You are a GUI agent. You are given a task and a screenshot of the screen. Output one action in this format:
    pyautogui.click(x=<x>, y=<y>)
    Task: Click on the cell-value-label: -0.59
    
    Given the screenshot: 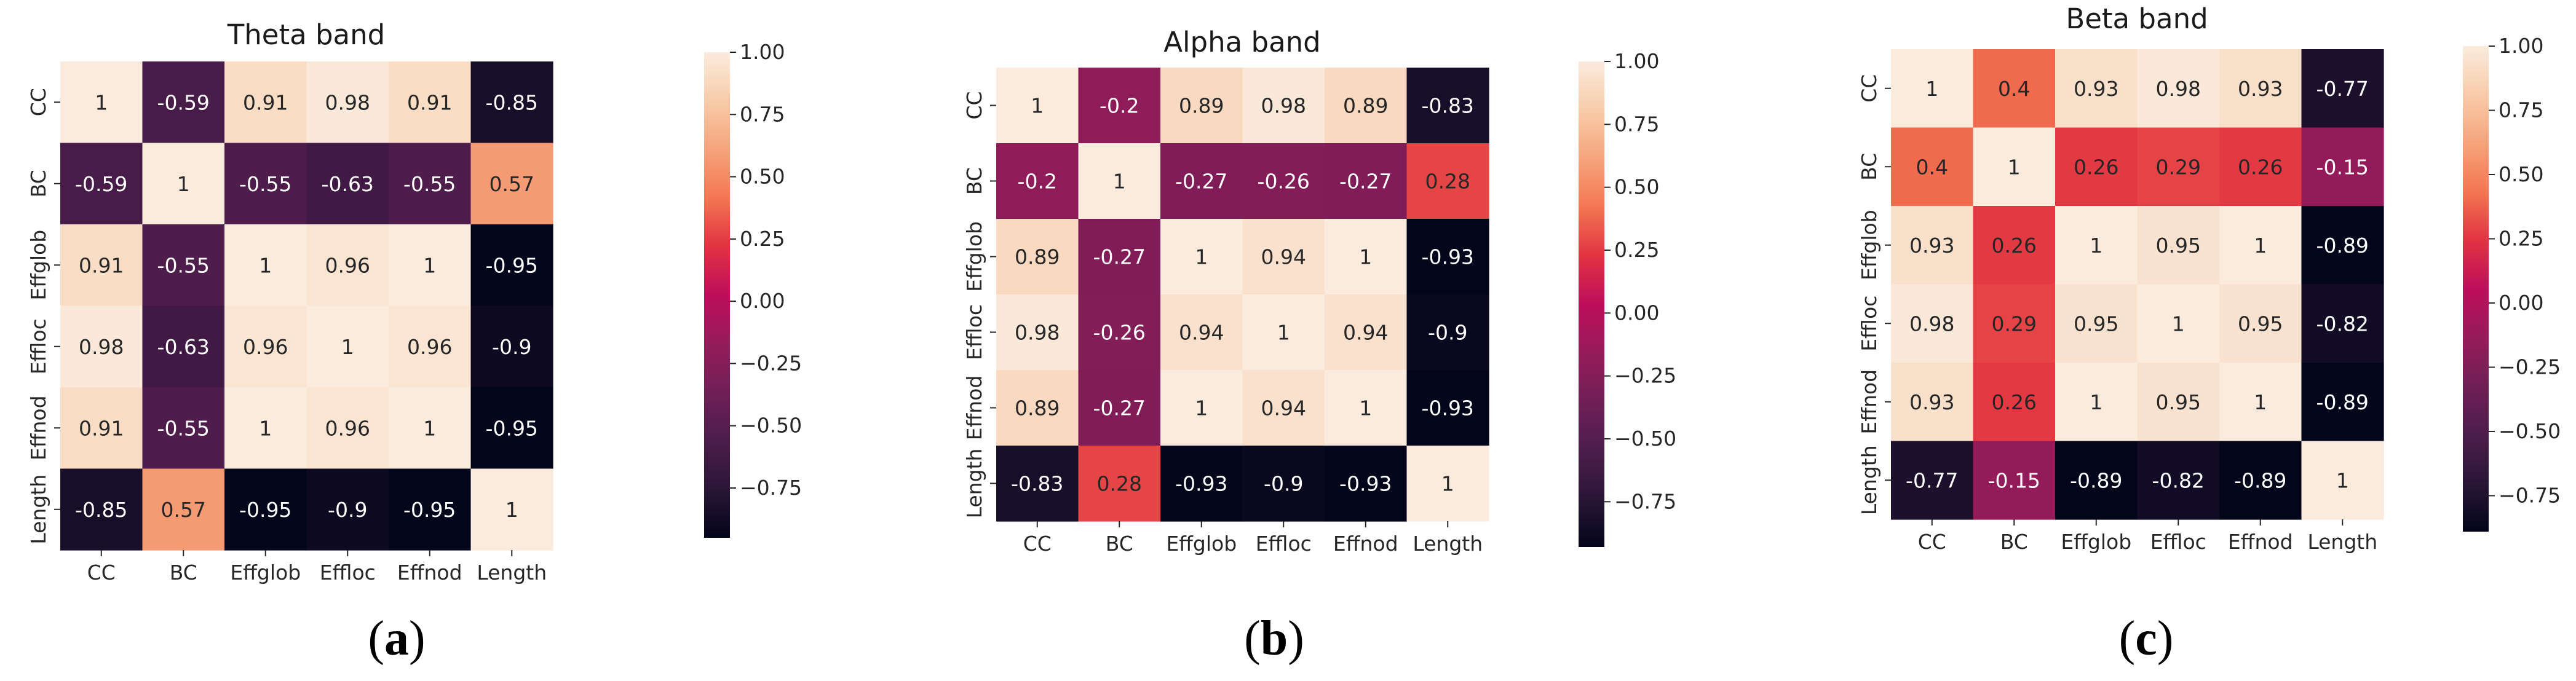 What is the action you would take?
    pyautogui.click(x=183, y=102)
    